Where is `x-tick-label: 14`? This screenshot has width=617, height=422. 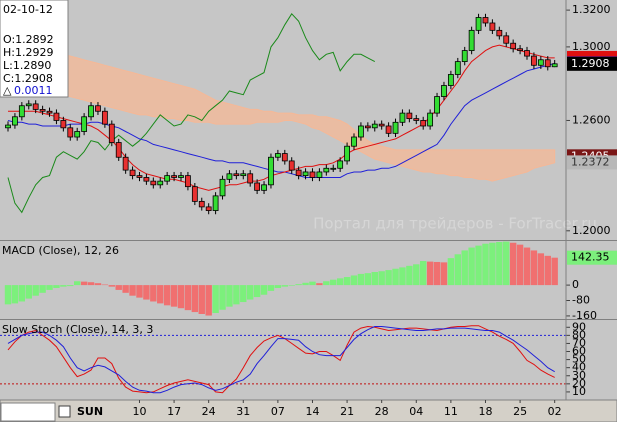 x-tick-label: 14 is located at coordinates (312, 411).